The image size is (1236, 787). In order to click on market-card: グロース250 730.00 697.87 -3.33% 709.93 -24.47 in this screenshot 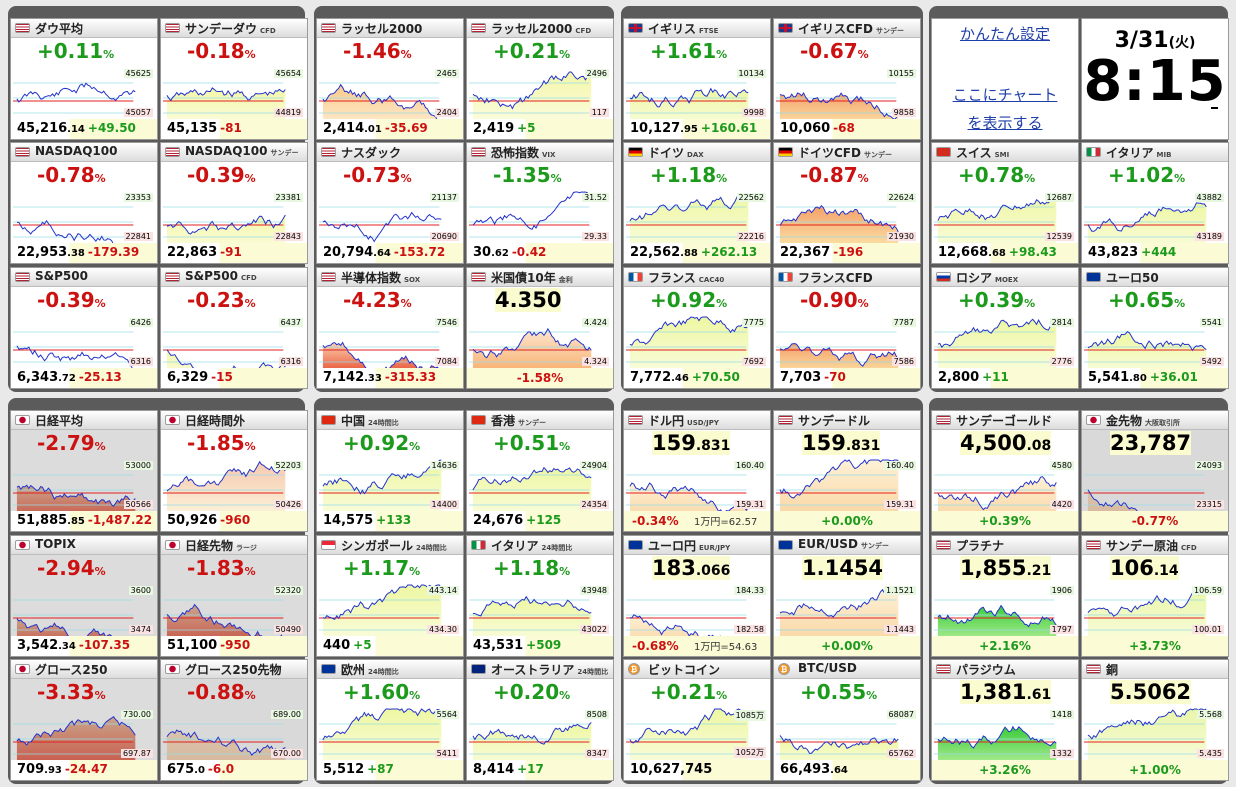, I will do `click(84, 720)`.